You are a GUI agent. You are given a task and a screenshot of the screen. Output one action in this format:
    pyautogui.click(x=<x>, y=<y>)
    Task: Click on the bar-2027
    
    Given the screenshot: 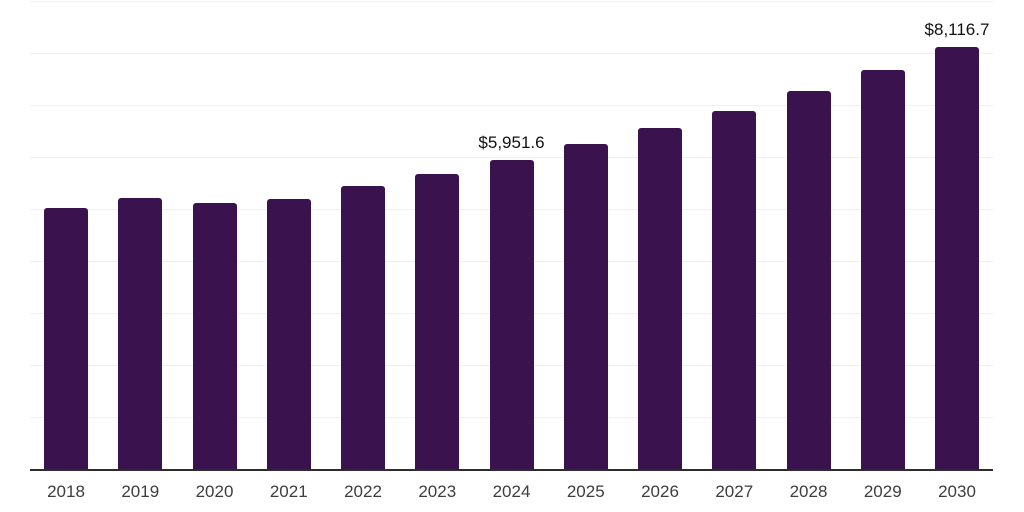 What is the action you would take?
    pyautogui.click(x=734, y=289)
    